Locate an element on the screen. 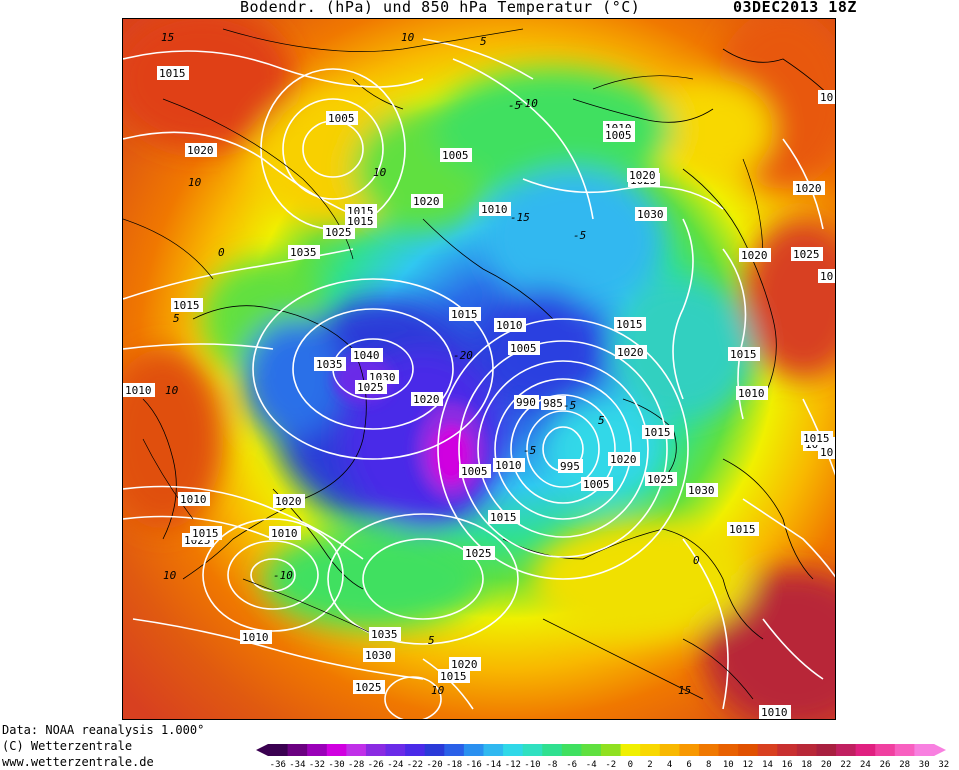 Image resolution: width=959 pixels, height=770 pixels. legend-tick-label: -30 is located at coordinates (336, 765).